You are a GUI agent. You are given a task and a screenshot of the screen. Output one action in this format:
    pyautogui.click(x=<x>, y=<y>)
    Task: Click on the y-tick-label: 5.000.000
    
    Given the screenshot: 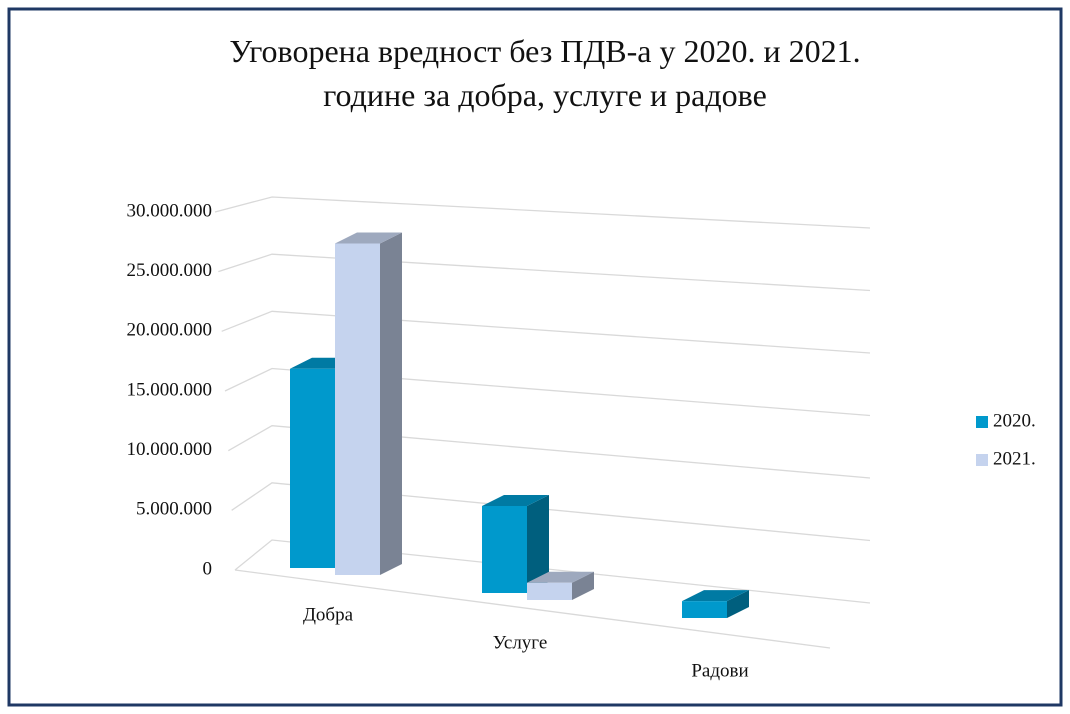 What is the action you would take?
    pyautogui.click(x=174, y=509)
    